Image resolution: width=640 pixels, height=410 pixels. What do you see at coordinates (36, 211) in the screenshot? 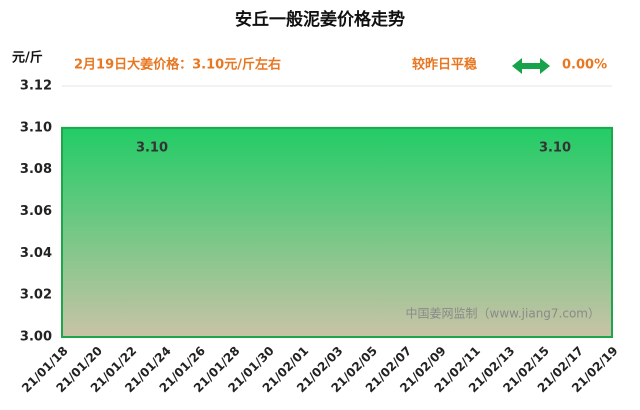
I see `y-tick-label: 3.06` at bounding box center [36, 211].